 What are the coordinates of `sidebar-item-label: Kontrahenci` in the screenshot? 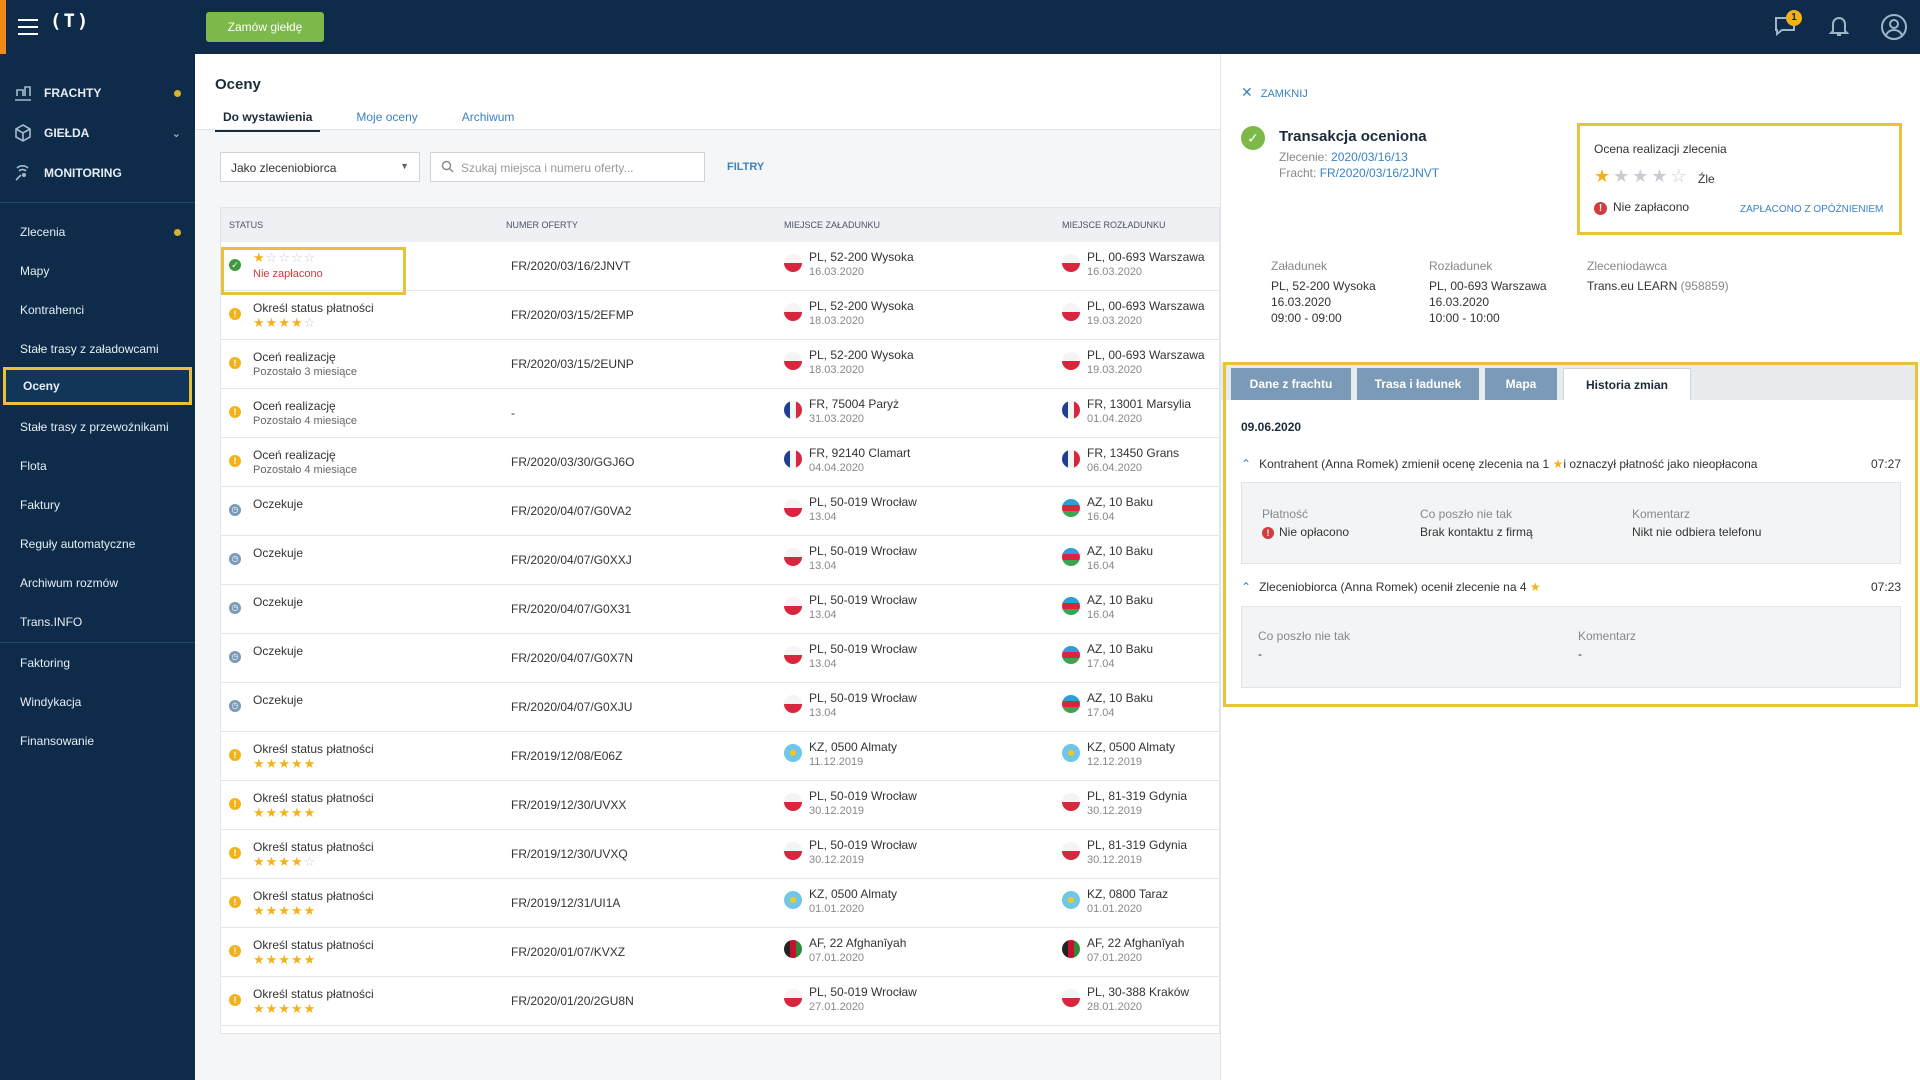 It's located at (52, 310).